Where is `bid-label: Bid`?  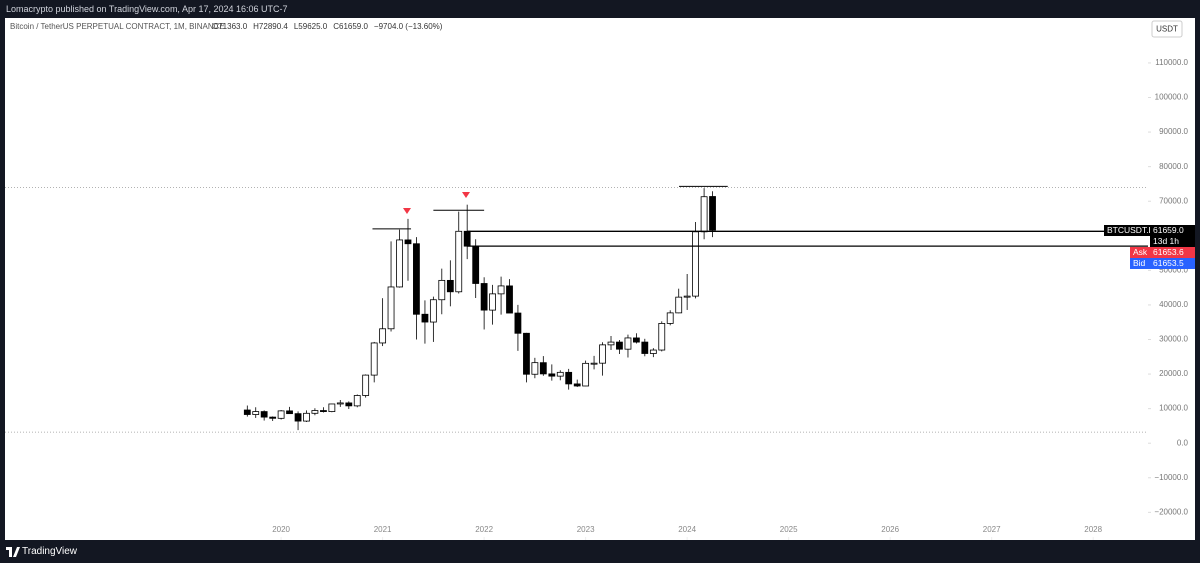
bid-label: Bid is located at coordinates (1140, 263).